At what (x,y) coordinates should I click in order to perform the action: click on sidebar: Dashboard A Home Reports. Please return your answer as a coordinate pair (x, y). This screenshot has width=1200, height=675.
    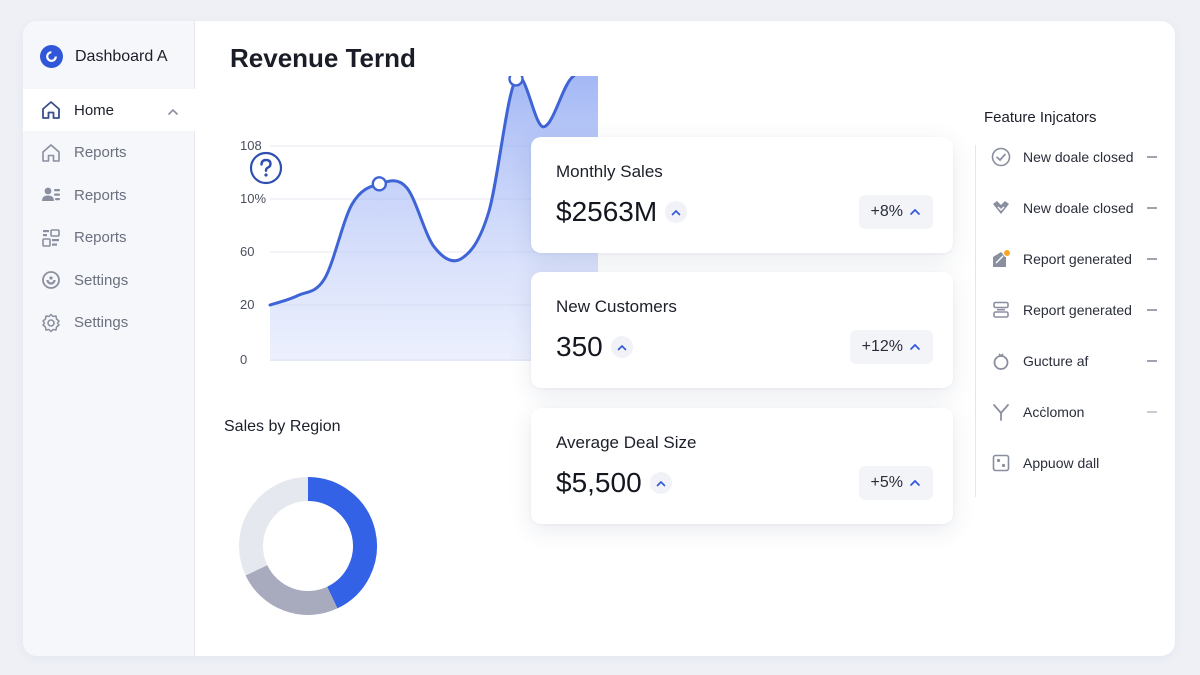
    Looking at the image, I should click on (109, 338).